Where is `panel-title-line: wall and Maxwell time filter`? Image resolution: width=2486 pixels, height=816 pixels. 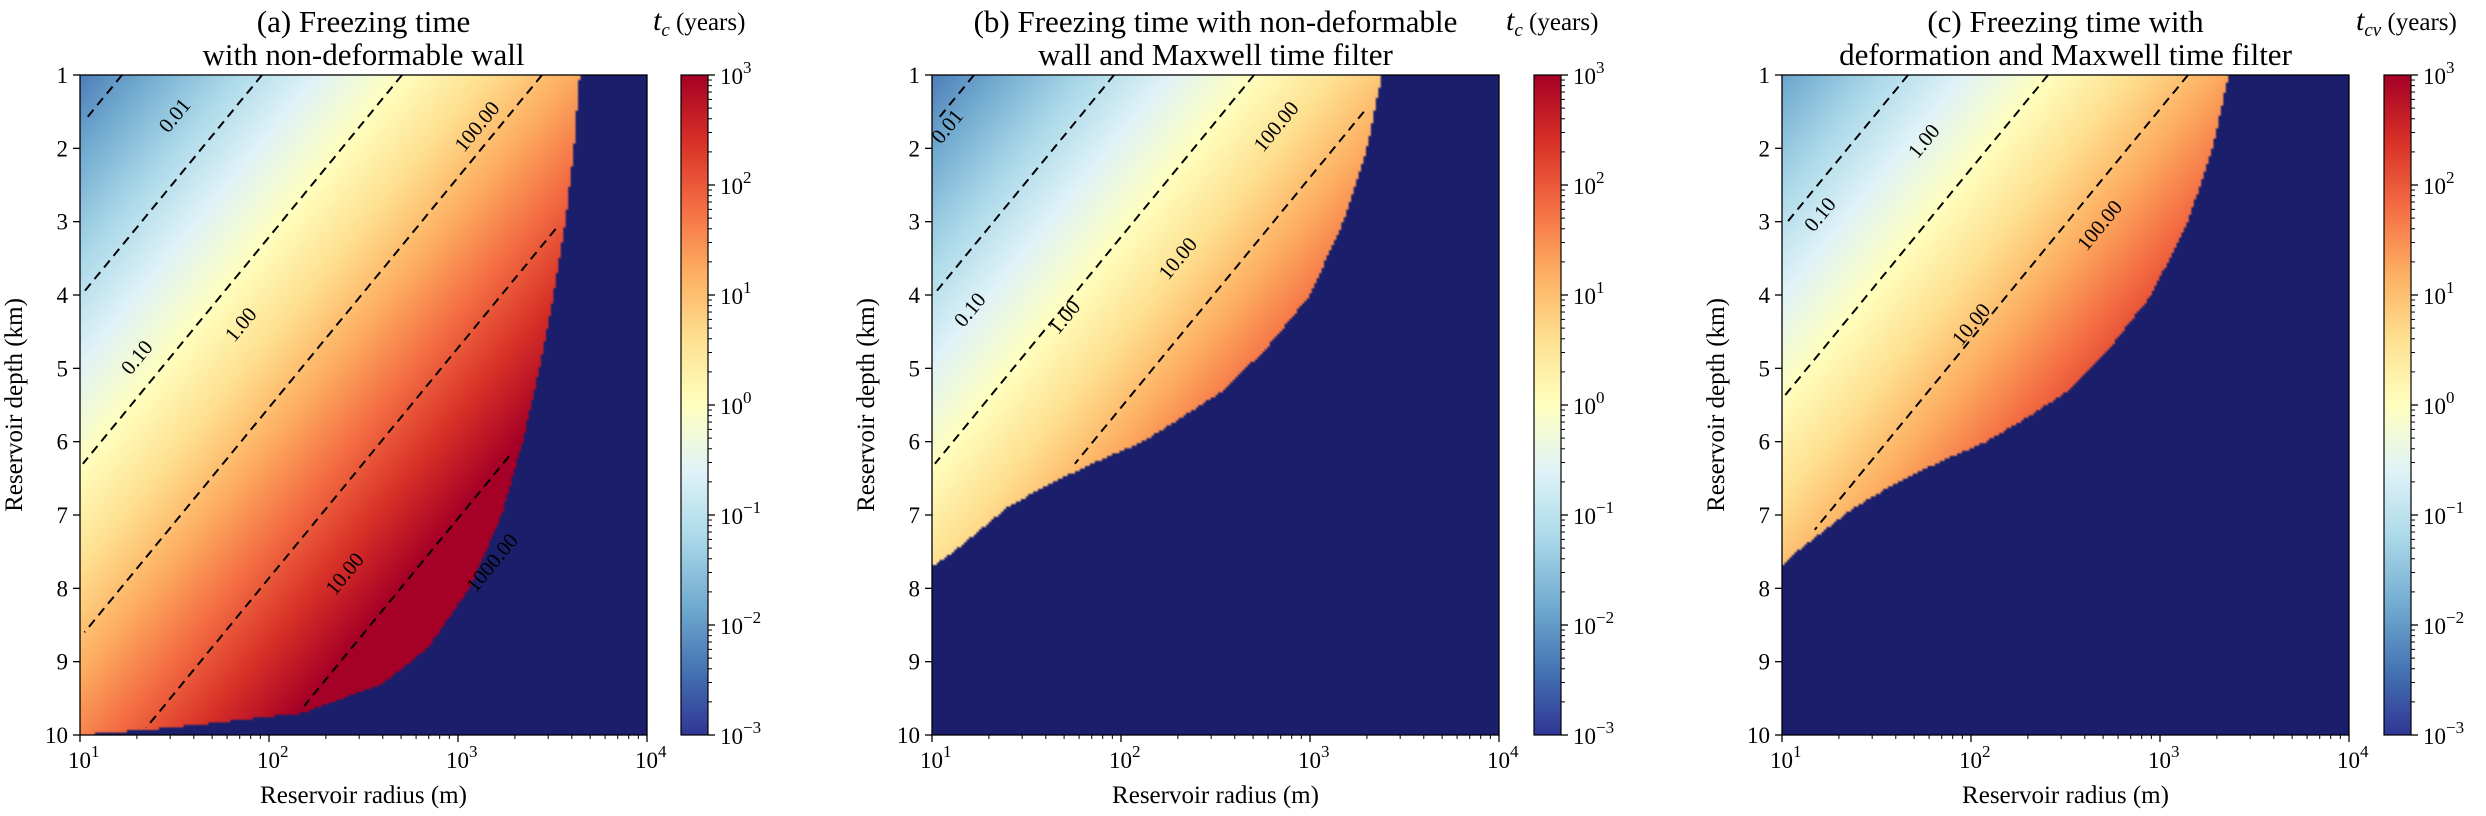
panel-title-line: wall and Maxwell time filter is located at coordinates (1215, 54).